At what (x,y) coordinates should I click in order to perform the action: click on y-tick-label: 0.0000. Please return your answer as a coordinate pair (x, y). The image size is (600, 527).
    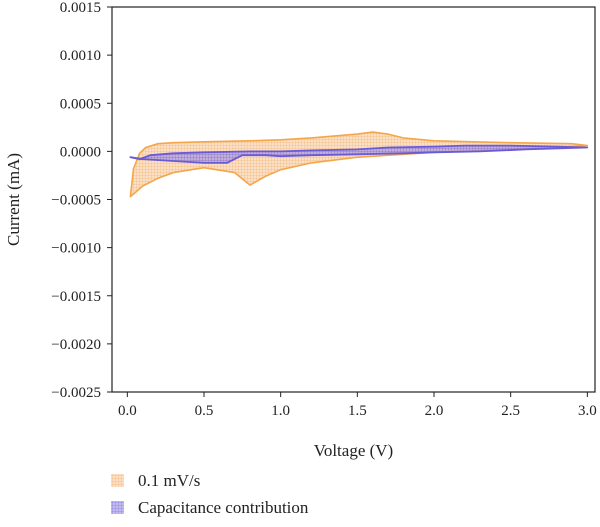
    Looking at the image, I should click on (80, 152).